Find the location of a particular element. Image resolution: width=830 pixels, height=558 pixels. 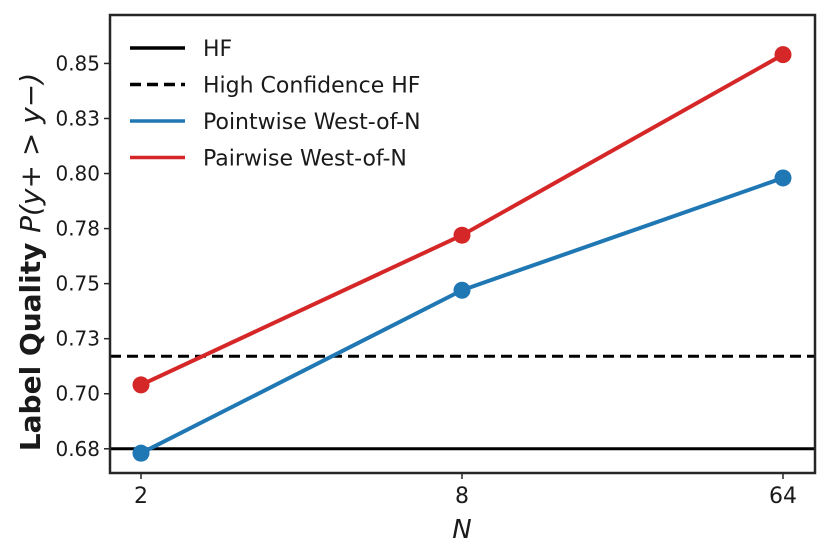

y-axis-ticks: 0.68 0.70 0.73 0.75 0.78 0.80 0.83 0.85 is located at coordinates (82, 256).